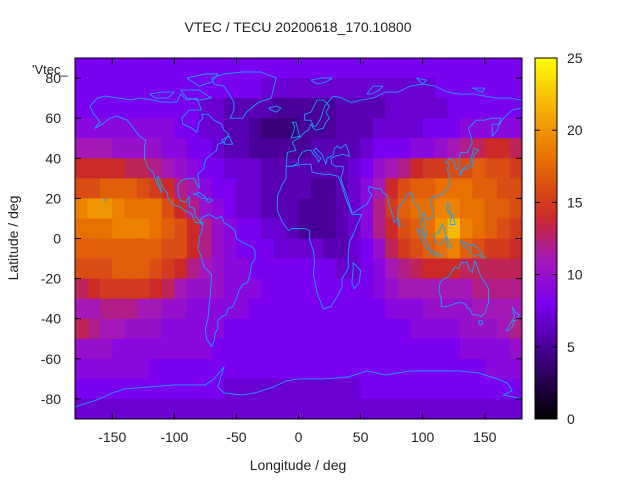 This screenshot has width=640, height=480. Describe the element at coordinates (361, 437) in the screenshot. I see `x-tick-label: 50` at that location.